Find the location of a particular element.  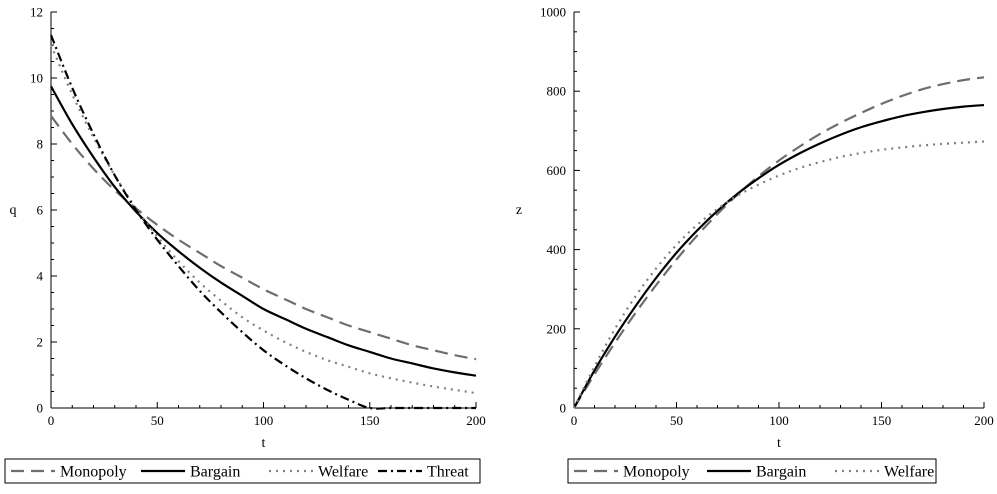

y-tick-label: 12 is located at coordinates (36, 12).